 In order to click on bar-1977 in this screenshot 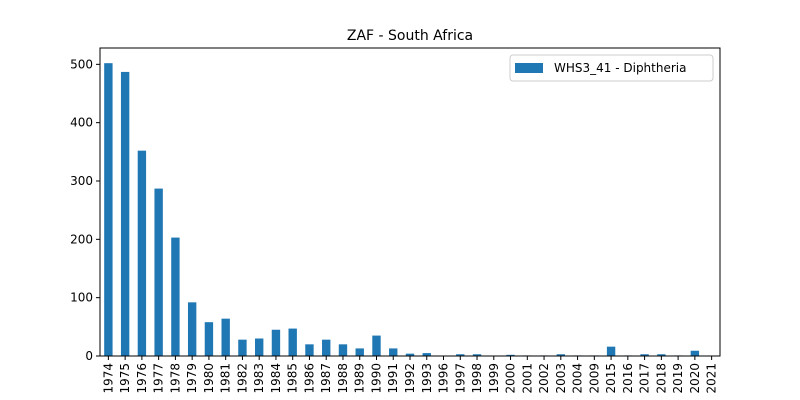, I will do `click(158, 272)`.